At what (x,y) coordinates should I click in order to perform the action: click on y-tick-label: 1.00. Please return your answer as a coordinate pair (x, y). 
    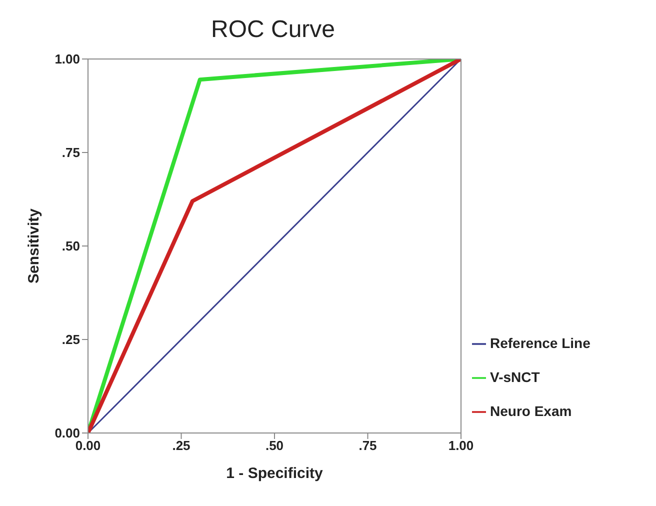
    Looking at the image, I should click on (67, 59).